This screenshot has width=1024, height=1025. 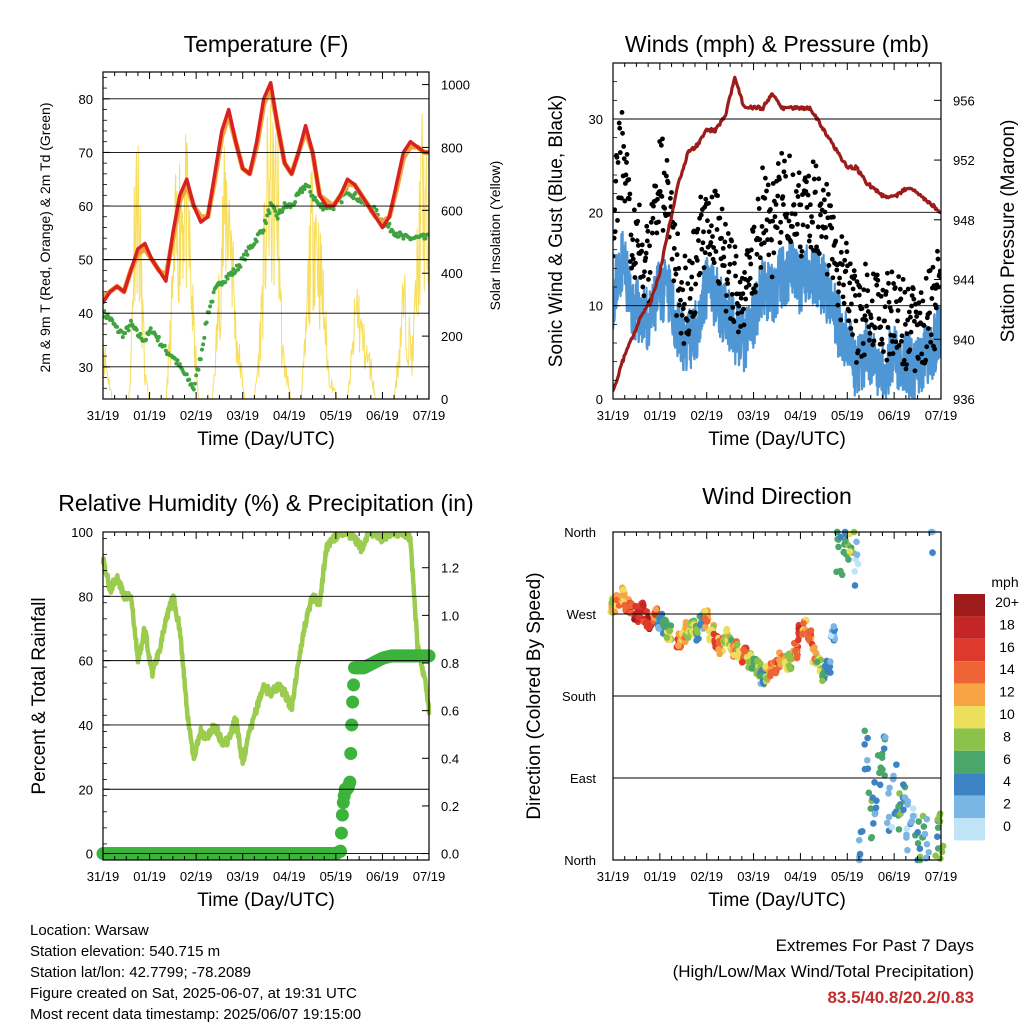 What do you see at coordinates (1007, 826) in the screenshot?
I see `speed-legend-label: 0` at bounding box center [1007, 826].